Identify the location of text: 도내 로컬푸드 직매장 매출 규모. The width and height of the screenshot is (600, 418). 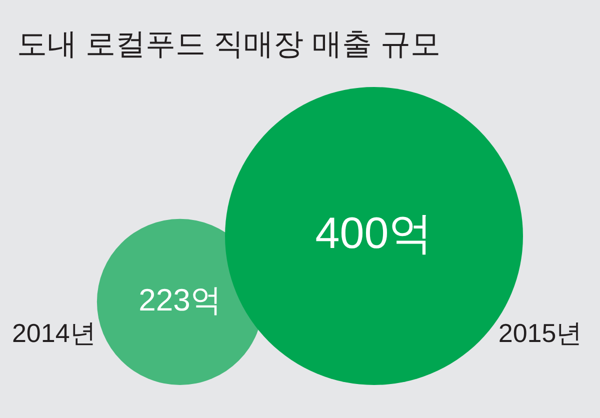
(228, 45).